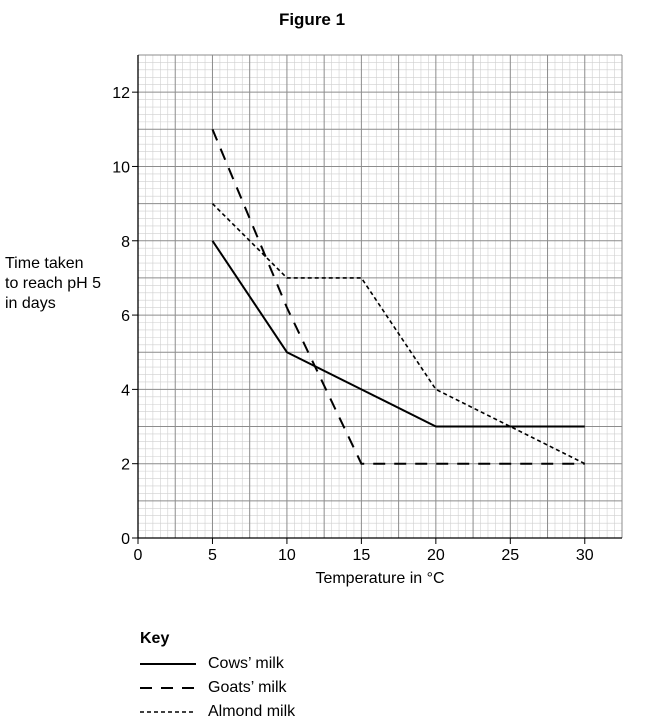 The height and width of the screenshot is (725, 648). I want to click on legend-label-almond: Almond milk, so click(252, 711).